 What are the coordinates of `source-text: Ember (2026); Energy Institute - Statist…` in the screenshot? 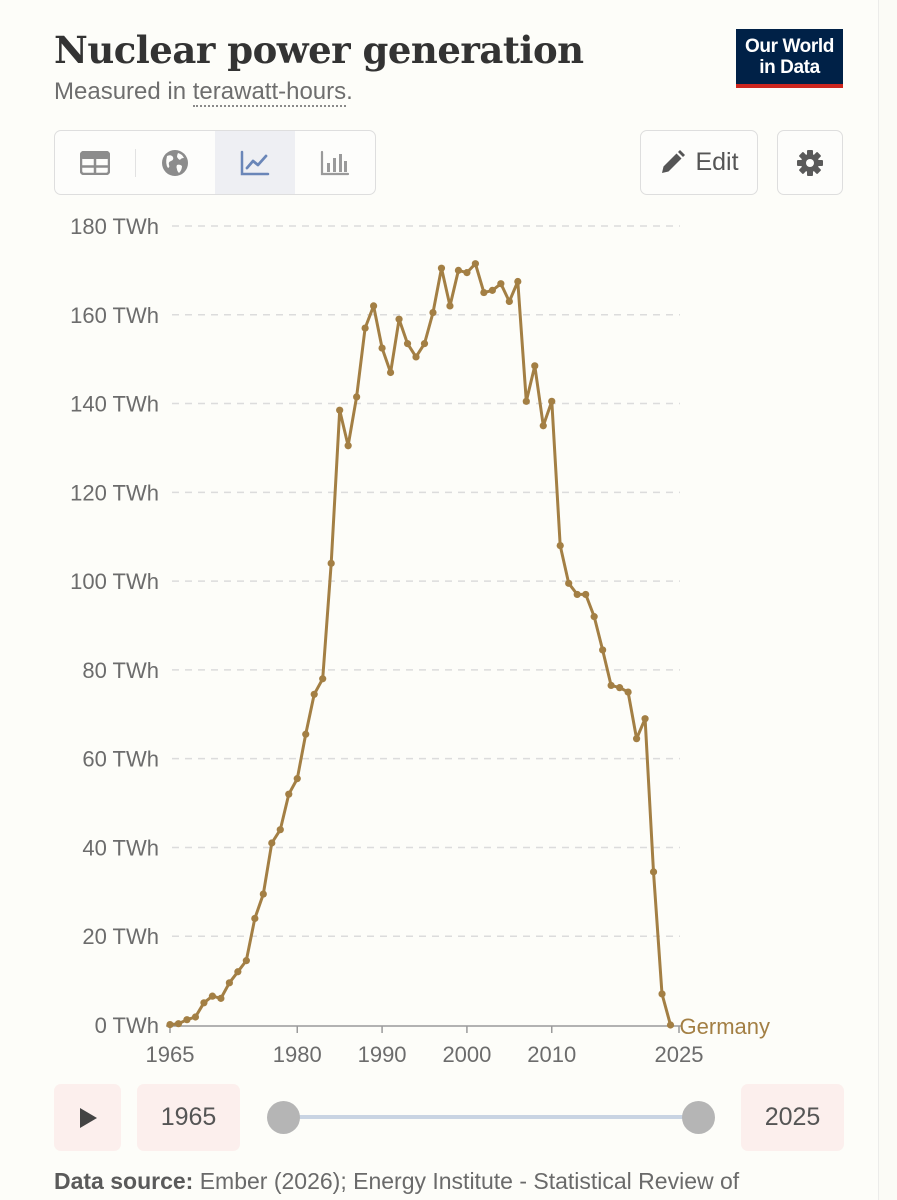 It's located at (466, 1181).